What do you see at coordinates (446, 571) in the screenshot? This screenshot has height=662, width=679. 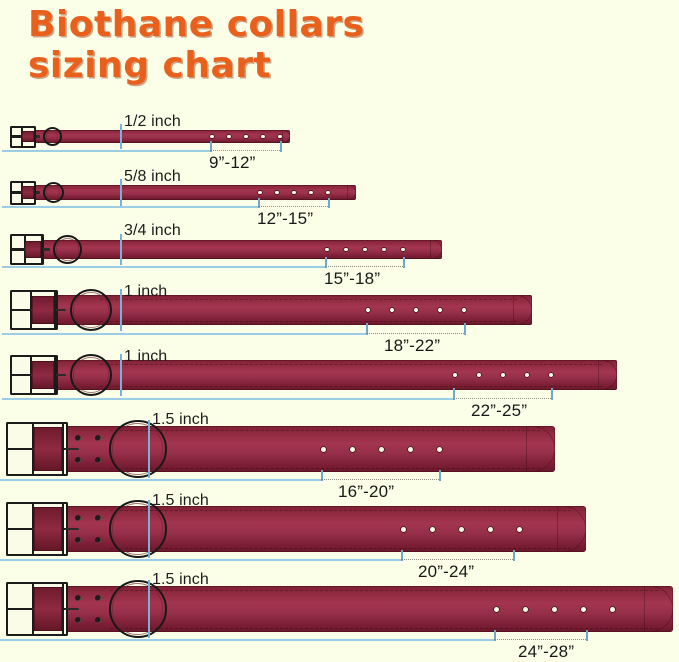 I see `range-label: 20”-24”` at bounding box center [446, 571].